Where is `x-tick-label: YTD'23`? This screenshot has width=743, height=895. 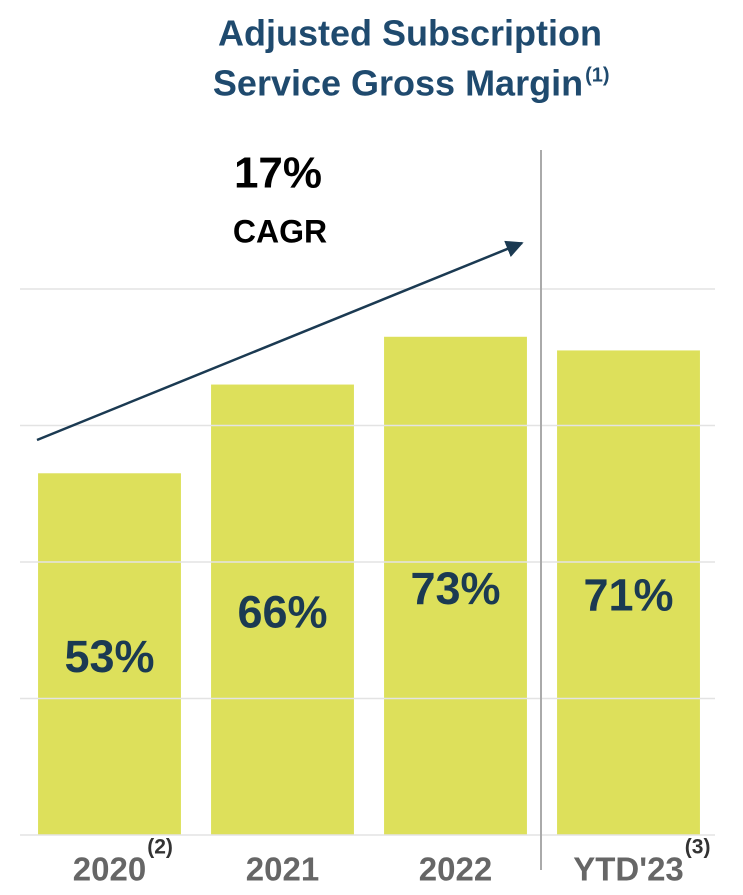 x-tick-label: YTD'23 is located at coordinates (628, 869).